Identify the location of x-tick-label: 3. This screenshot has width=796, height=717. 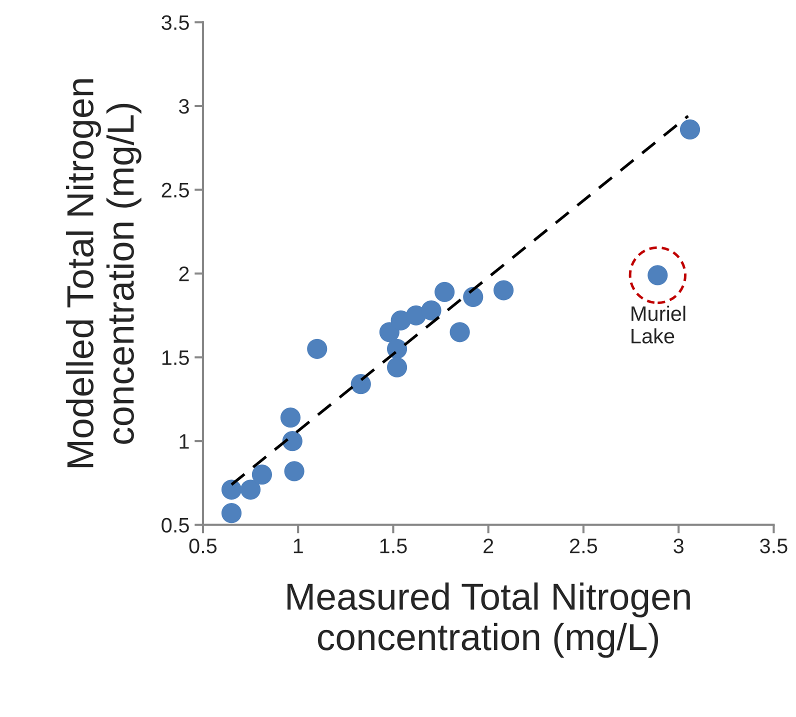
(679, 546).